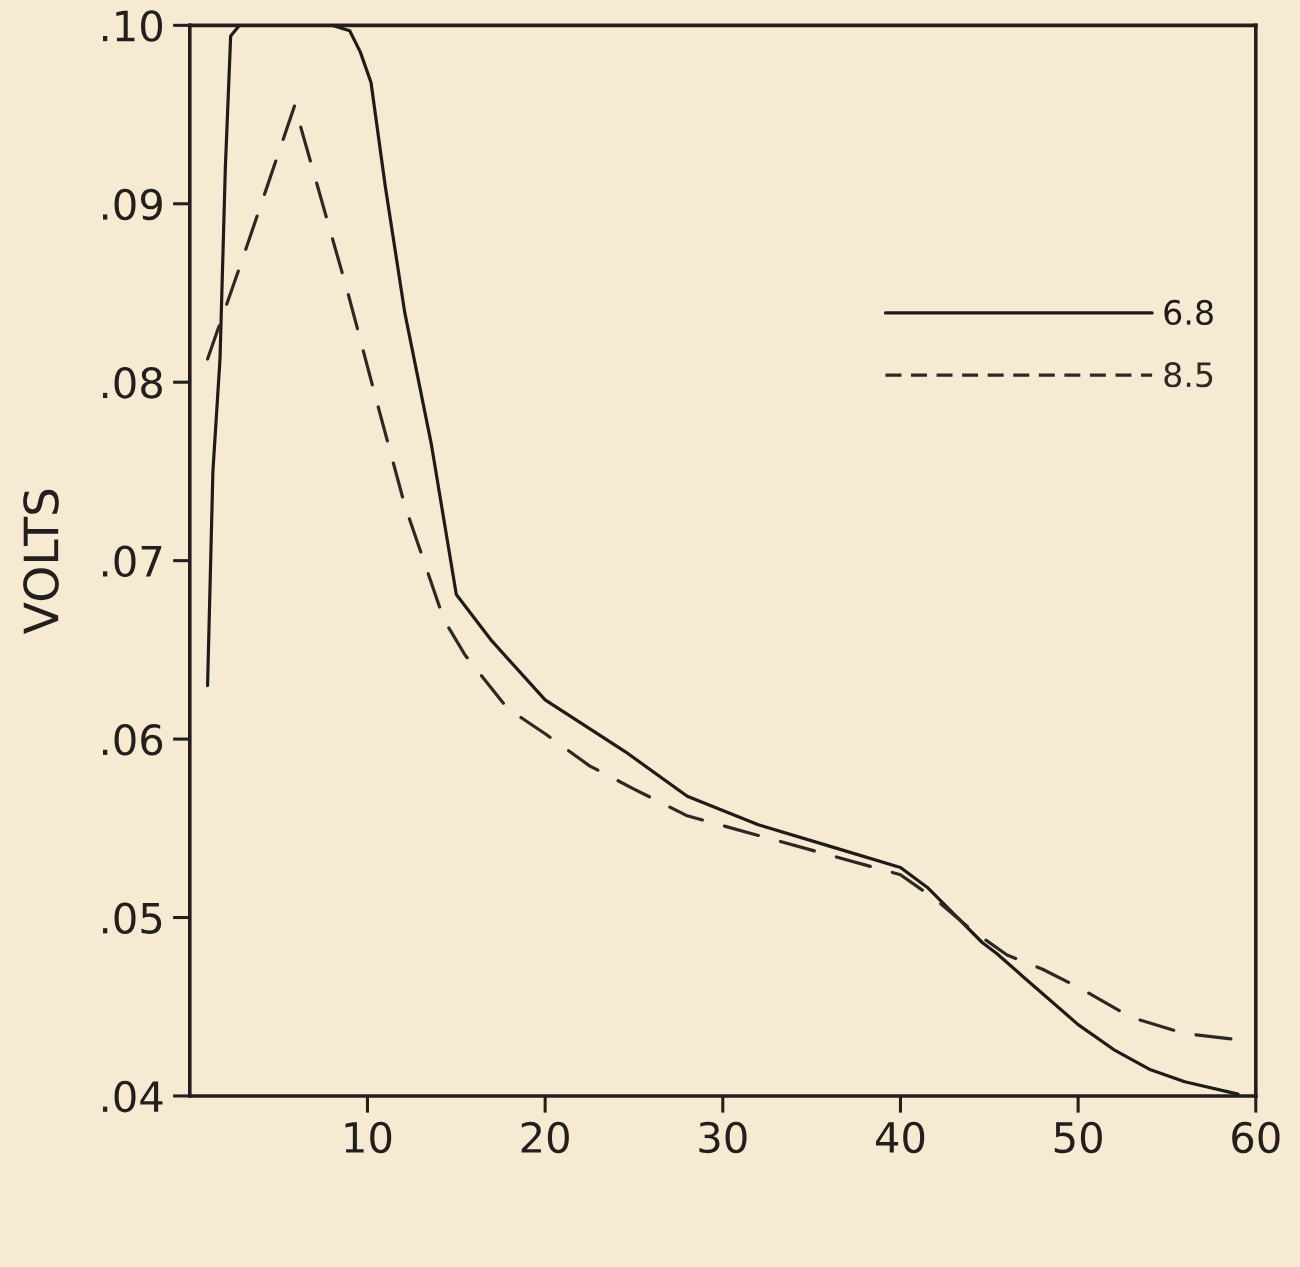  Describe the element at coordinates (132, 383) in the screenshot. I see `y-tick-label: .08` at that location.